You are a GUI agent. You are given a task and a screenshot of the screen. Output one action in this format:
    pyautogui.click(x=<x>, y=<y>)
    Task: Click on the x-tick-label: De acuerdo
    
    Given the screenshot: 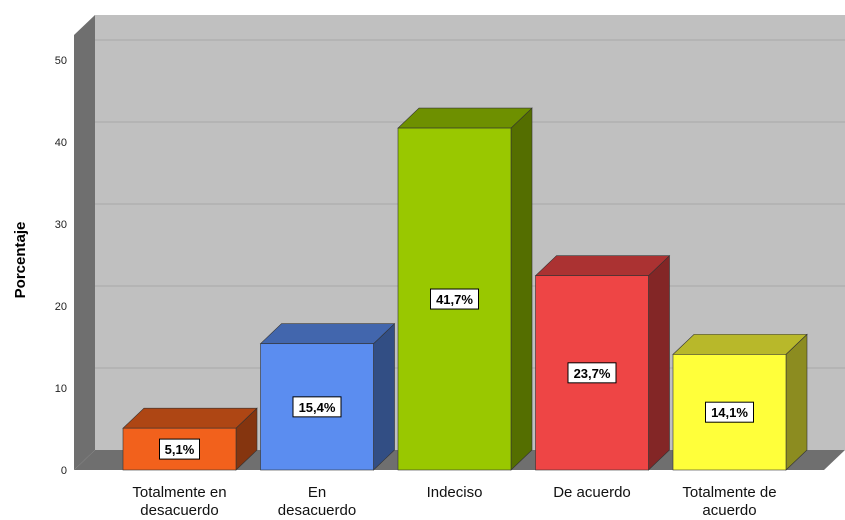 What is the action you would take?
    pyautogui.click(x=592, y=492)
    